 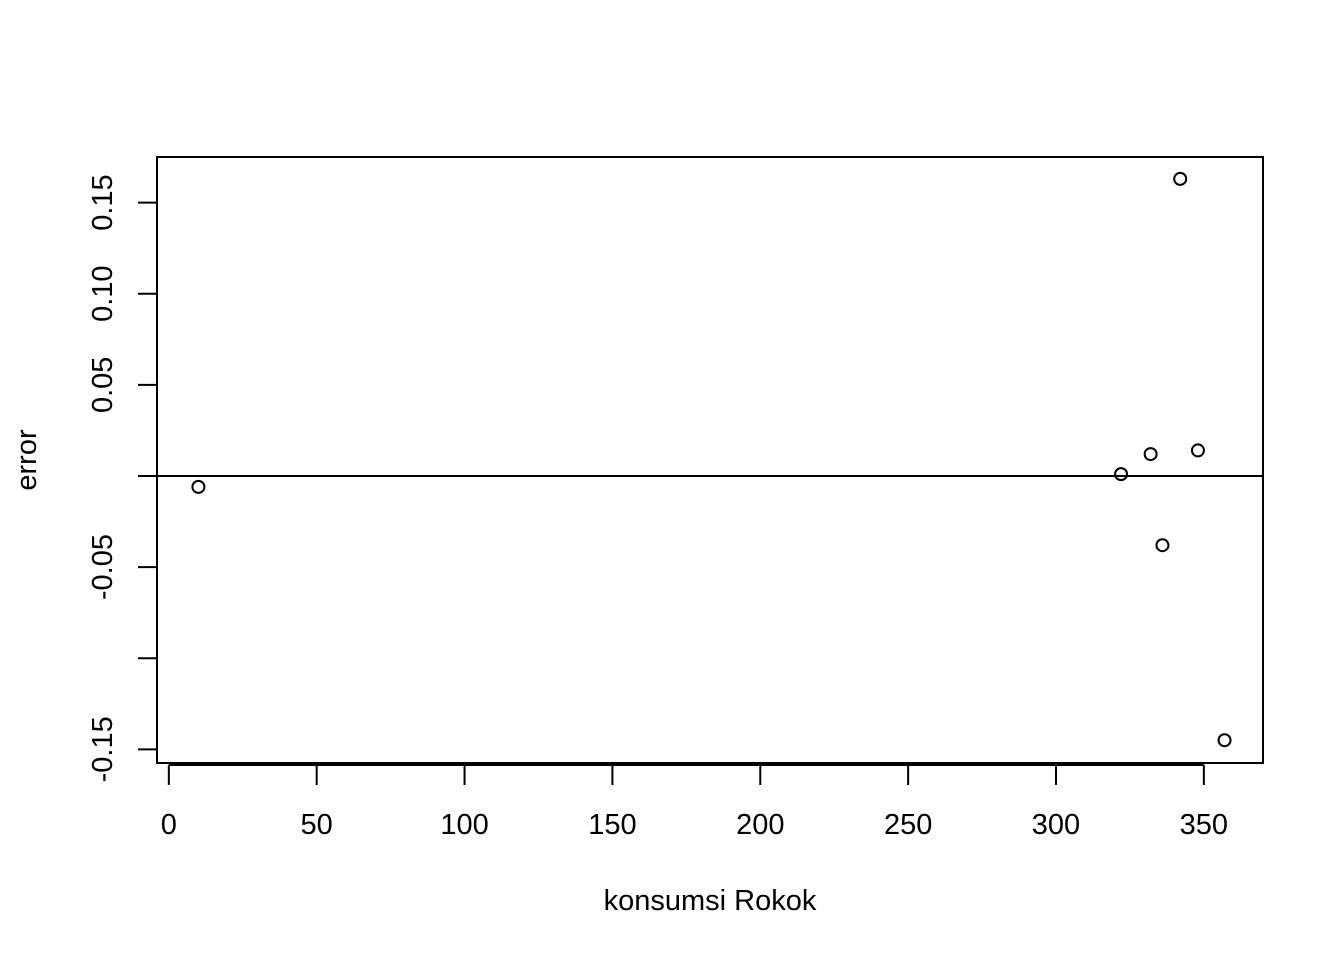 What do you see at coordinates (103, 749) in the screenshot?
I see `y-tick-label: -0.15` at bounding box center [103, 749].